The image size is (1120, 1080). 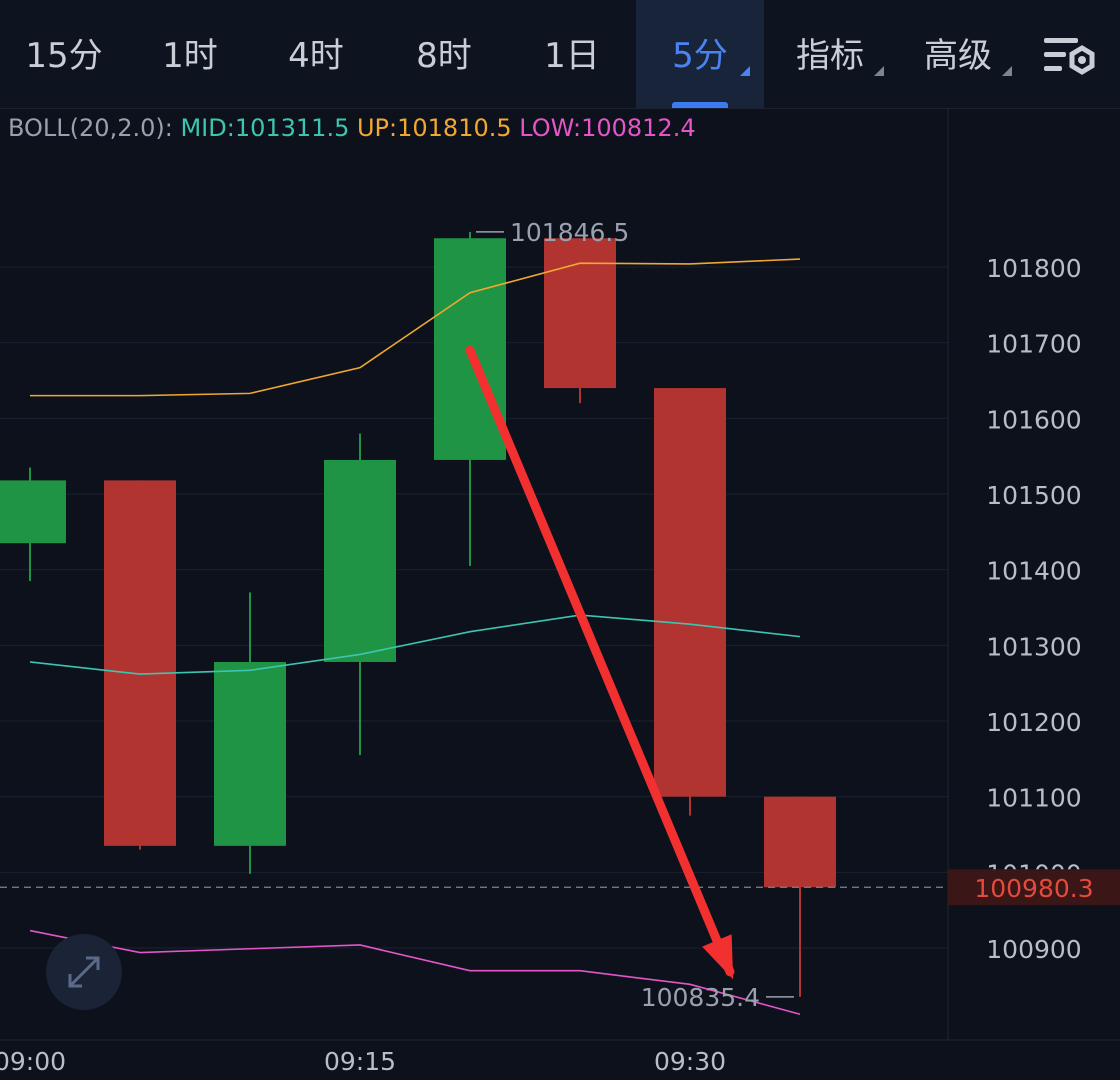 I want to click on boll-legend-name: BOLL(20,2.0):, so click(x=90, y=128).